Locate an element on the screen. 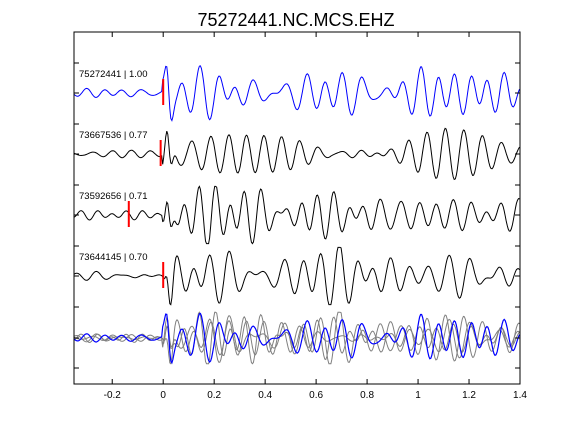 This screenshot has height=432, width=576. x-tick-label: -0.2 is located at coordinates (113, 395).